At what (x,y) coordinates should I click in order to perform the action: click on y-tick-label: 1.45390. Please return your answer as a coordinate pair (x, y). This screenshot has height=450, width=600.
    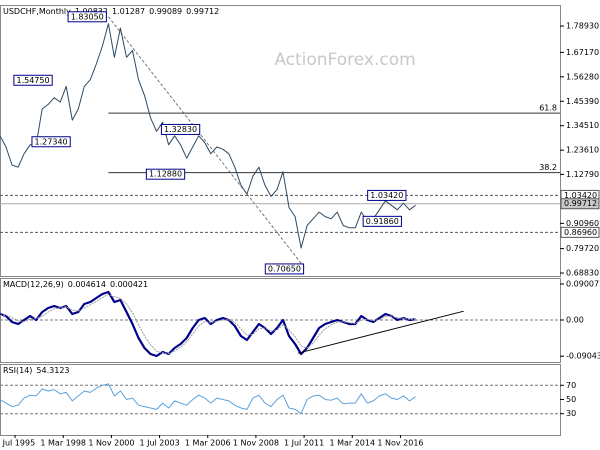
    Looking at the image, I should click on (582, 101).